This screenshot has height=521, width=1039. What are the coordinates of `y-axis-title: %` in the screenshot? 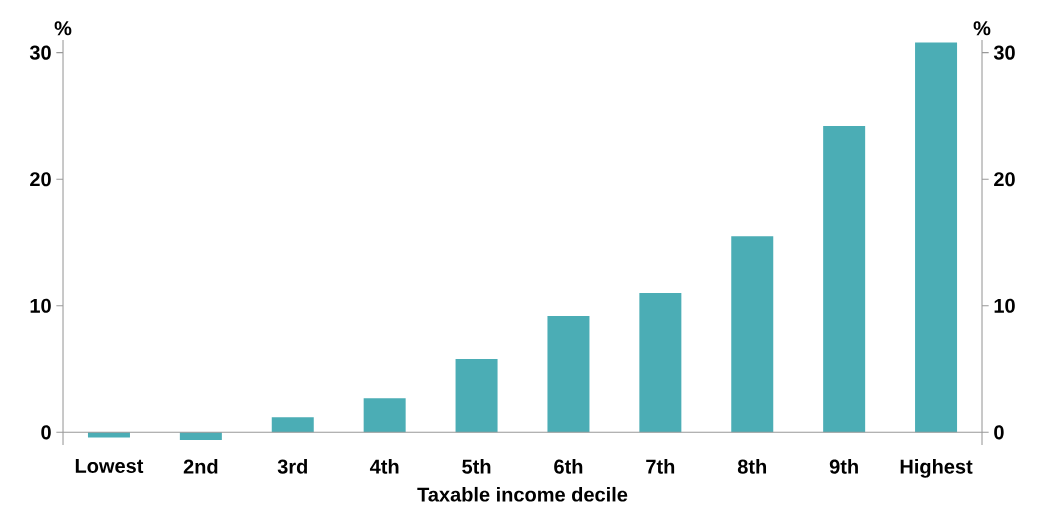 It's located at (63, 28).